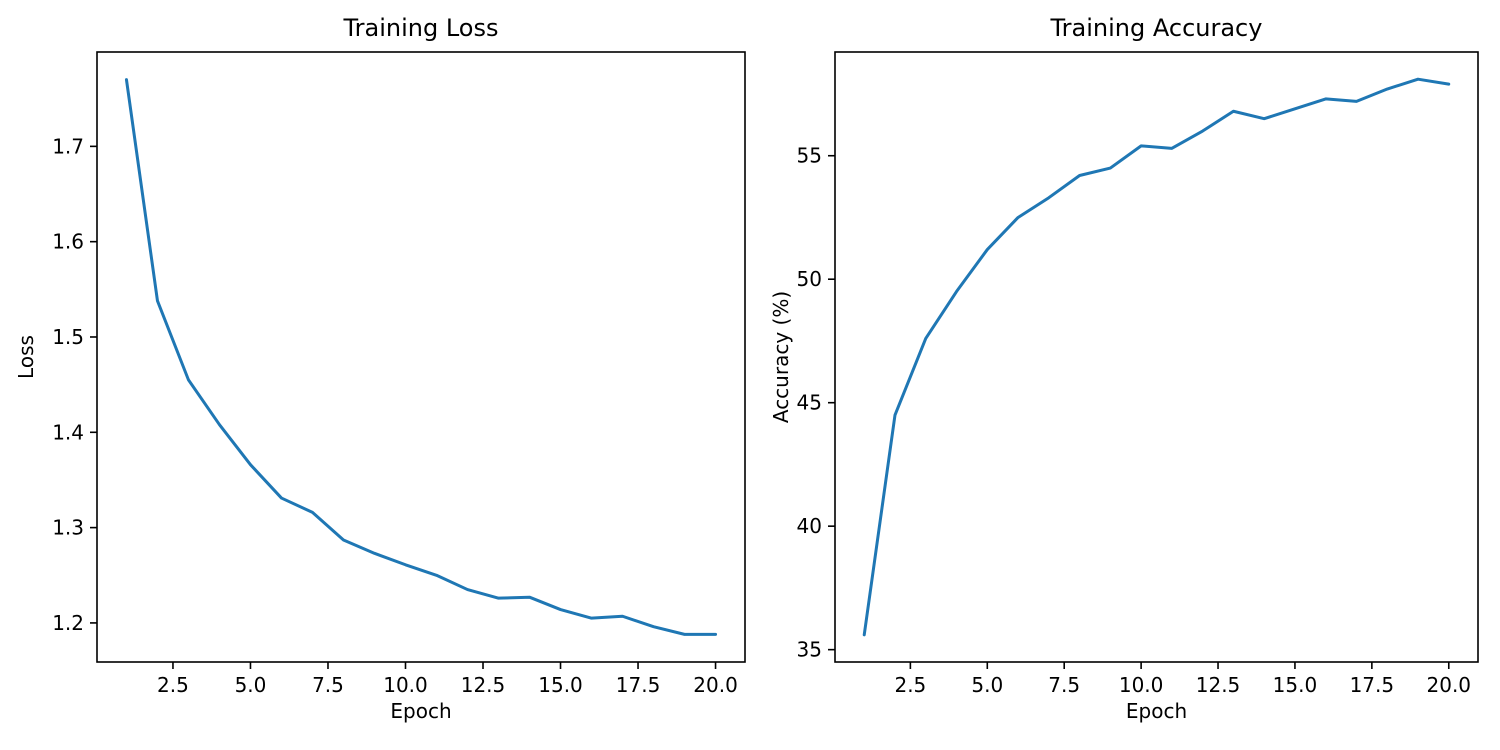 The image size is (1500, 750). I want to click on y-tick-label: 1.5, so click(68, 337).